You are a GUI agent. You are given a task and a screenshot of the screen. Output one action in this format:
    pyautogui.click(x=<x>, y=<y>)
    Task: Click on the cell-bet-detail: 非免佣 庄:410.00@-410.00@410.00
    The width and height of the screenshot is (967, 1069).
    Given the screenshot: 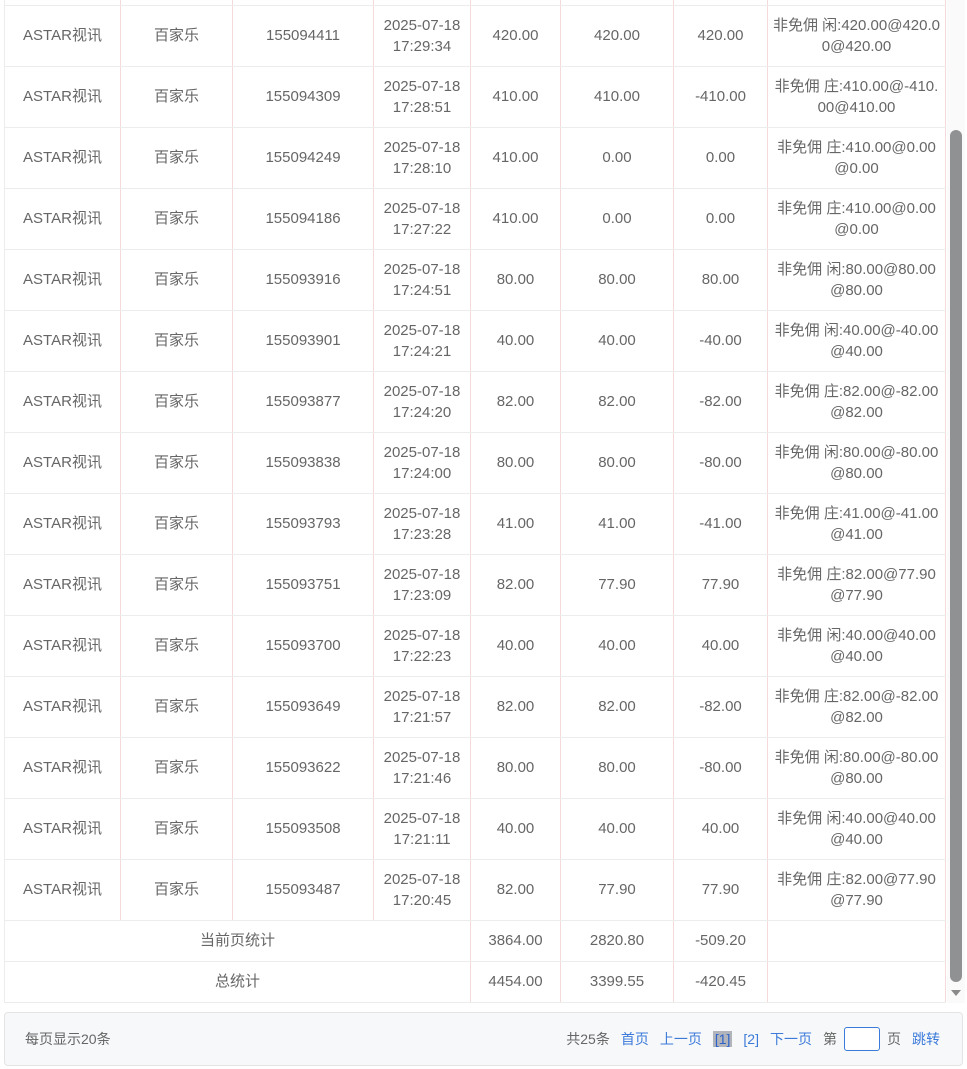 What is the action you would take?
    pyautogui.click(x=856, y=97)
    